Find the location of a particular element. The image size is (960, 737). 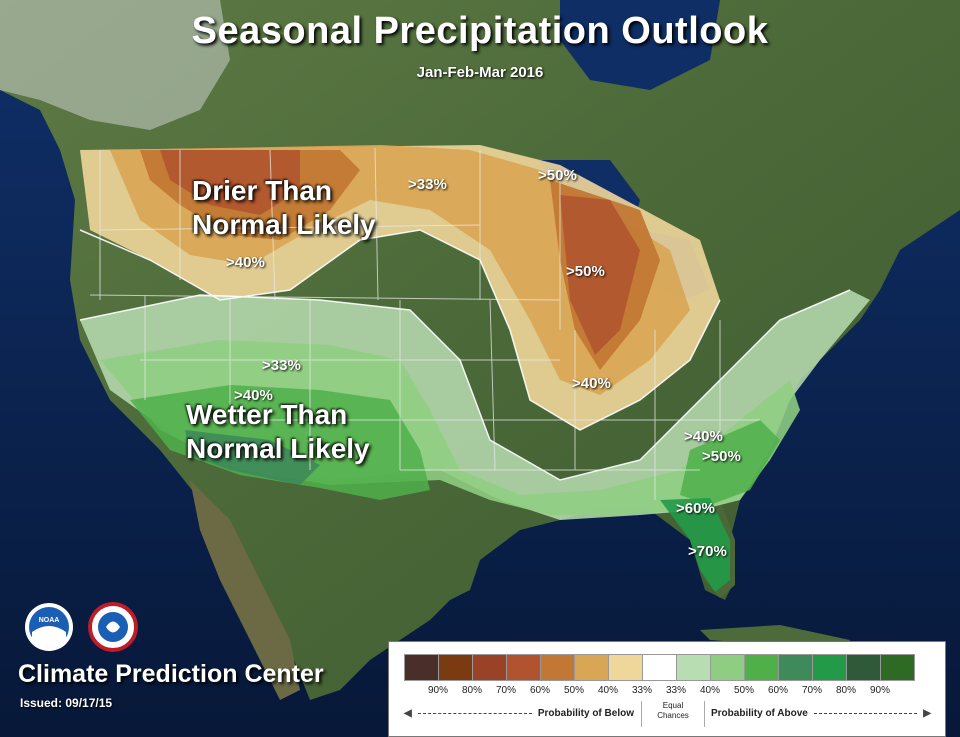

drier-label-line2: Normal Likely is located at coordinates (284, 224).